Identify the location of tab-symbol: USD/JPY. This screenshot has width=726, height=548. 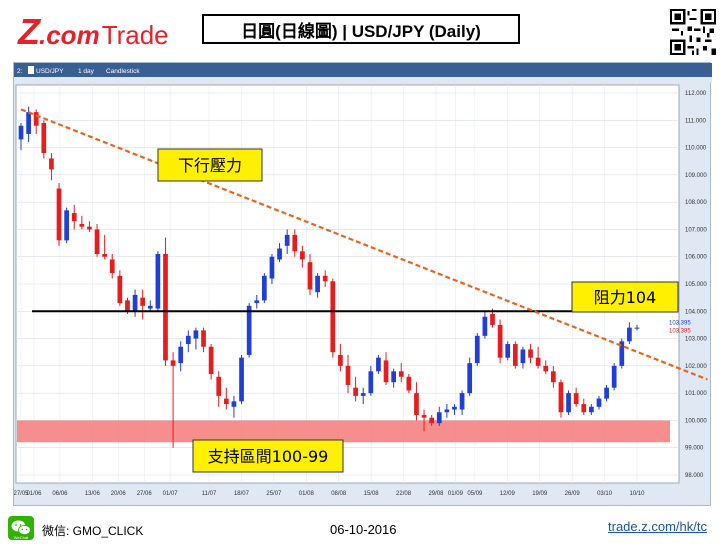
(50, 71).